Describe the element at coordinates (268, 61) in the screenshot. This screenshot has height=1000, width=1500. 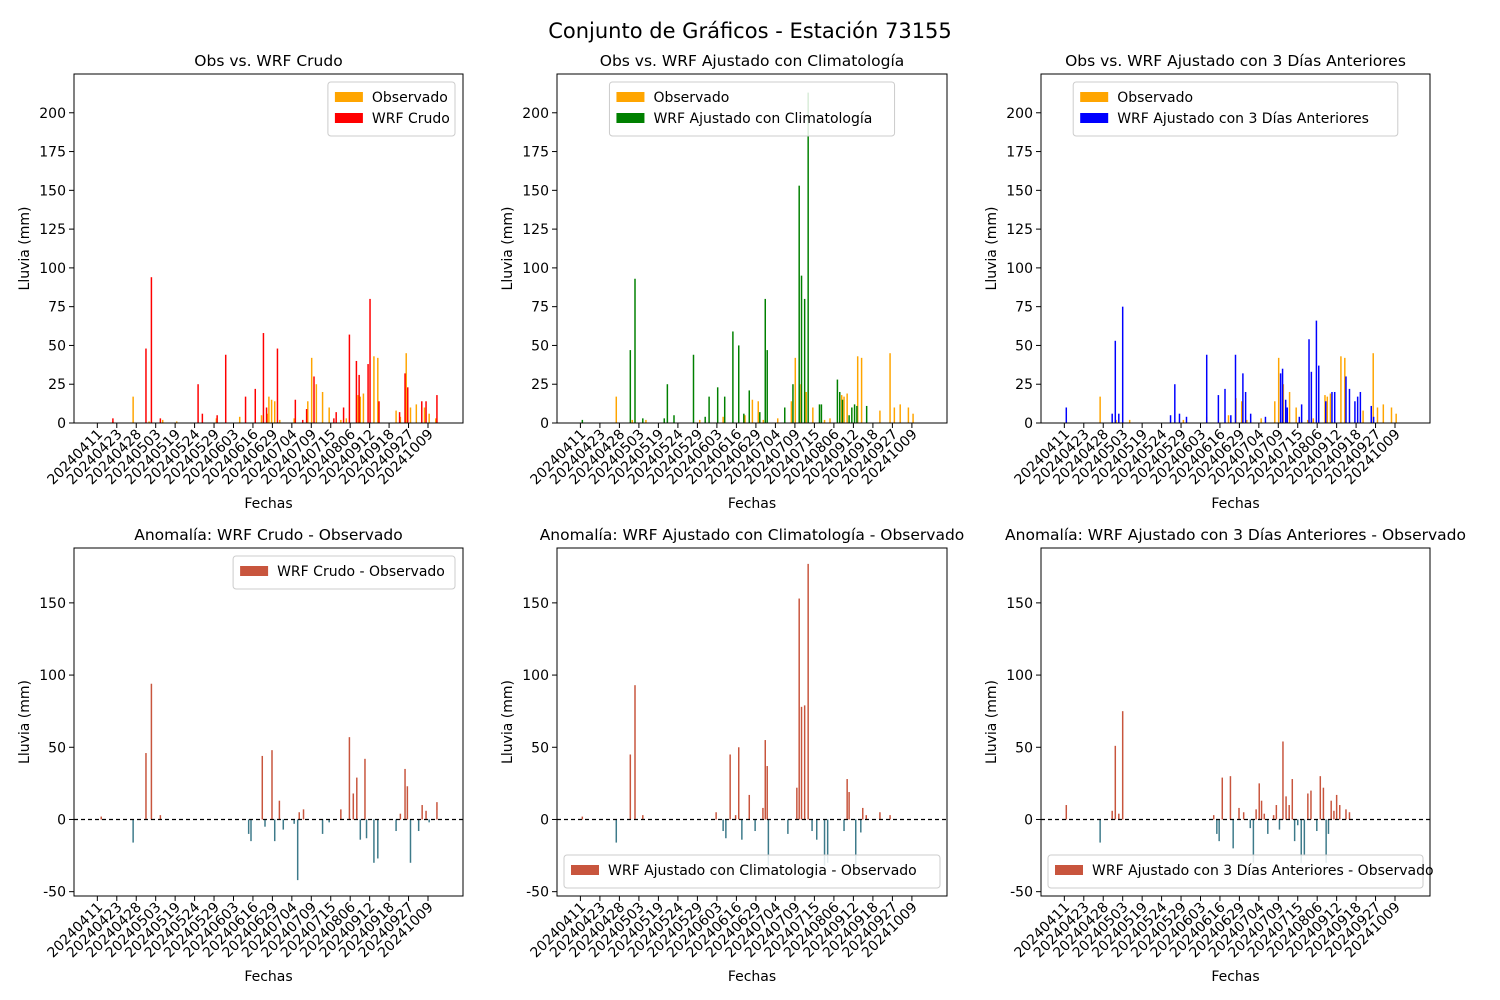
I see `chart-title: Obs vs. WRF Crudo` at that location.